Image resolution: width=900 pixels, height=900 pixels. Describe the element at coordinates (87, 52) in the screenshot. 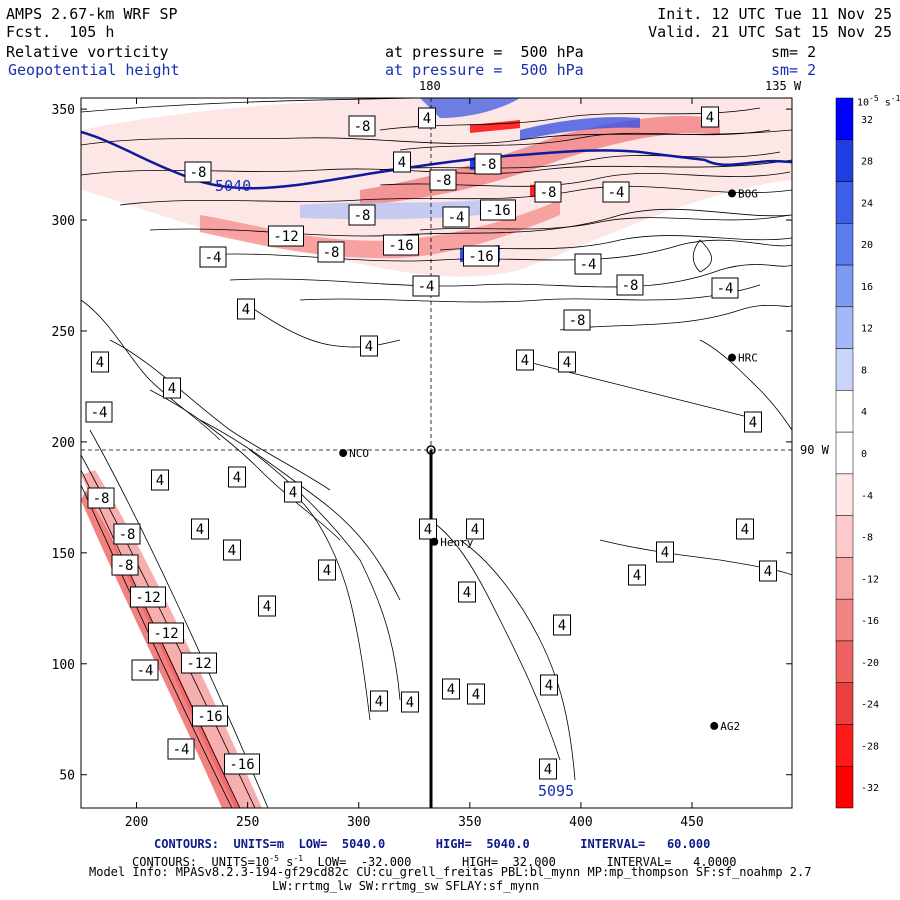

I see `field-vorticity: Relative vorticity` at that location.